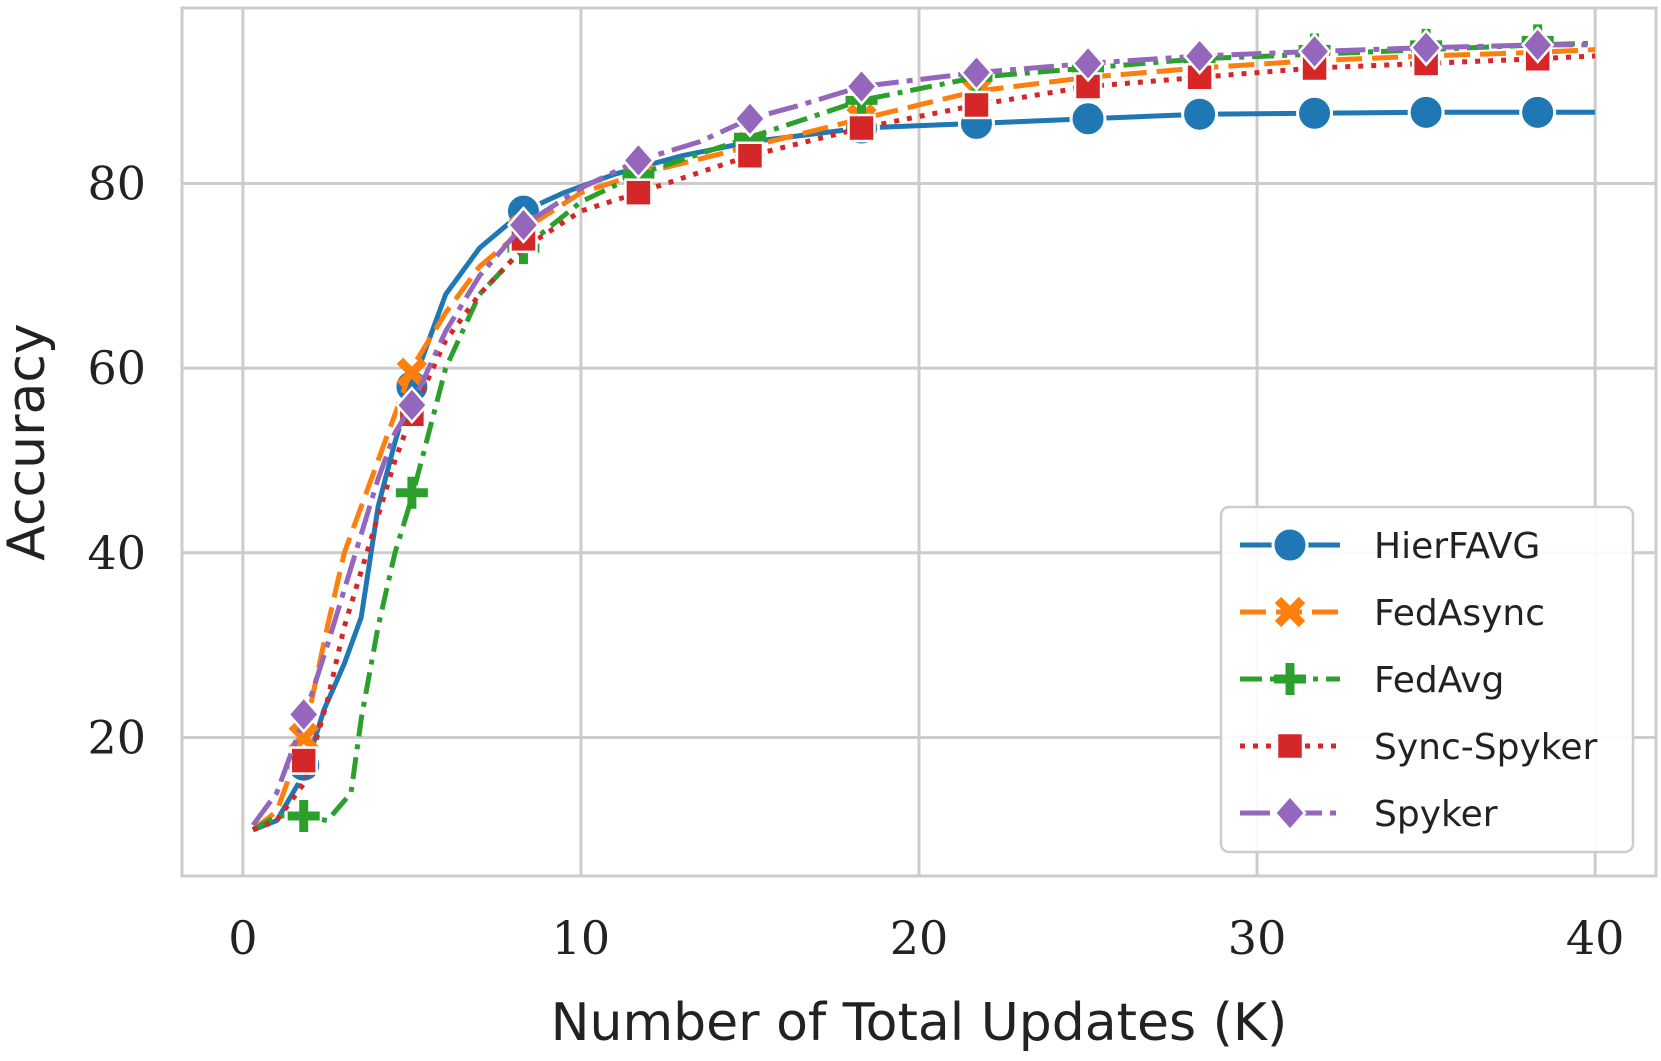  What do you see at coordinates (1595, 938) in the screenshot?
I see `x-tick-label: 40` at bounding box center [1595, 938].